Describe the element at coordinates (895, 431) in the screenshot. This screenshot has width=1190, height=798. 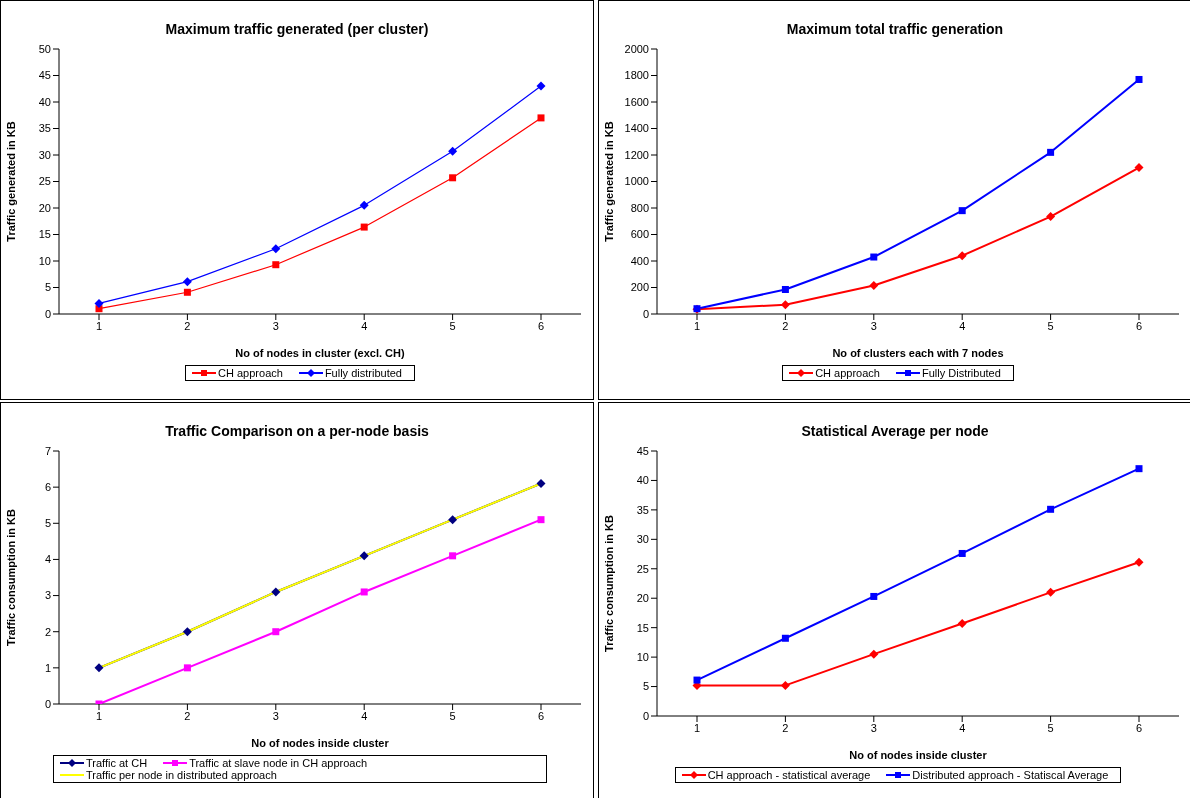
I see `chart-title: Statistical Average per node` at that location.